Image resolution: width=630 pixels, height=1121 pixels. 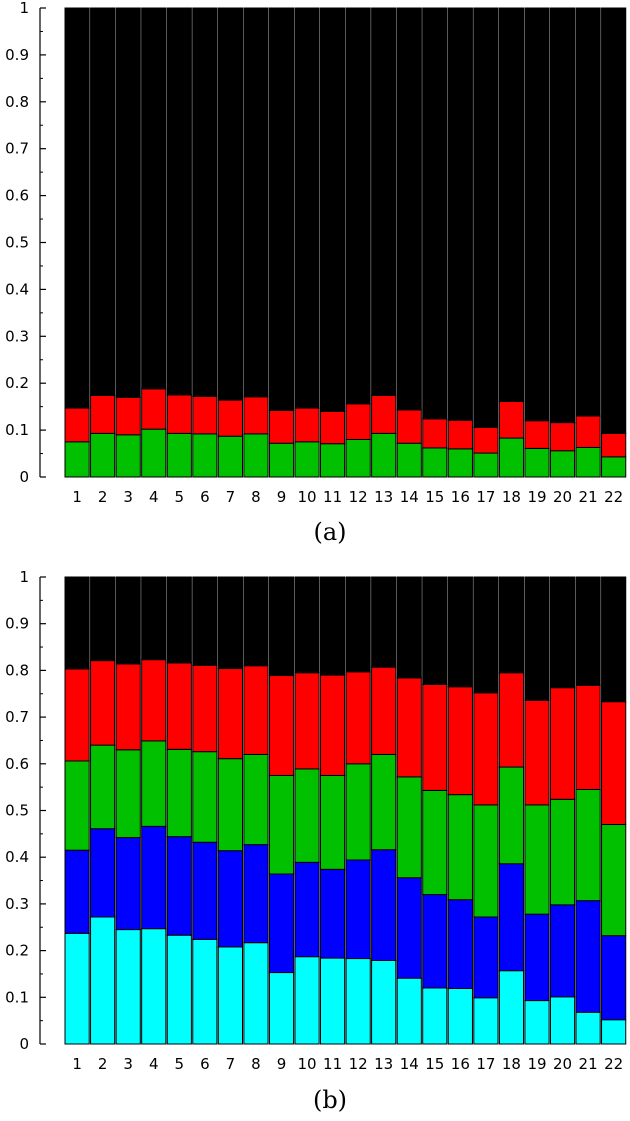 What do you see at coordinates (24, 577) in the screenshot?
I see `y-tick-label: 1` at bounding box center [24, 577].